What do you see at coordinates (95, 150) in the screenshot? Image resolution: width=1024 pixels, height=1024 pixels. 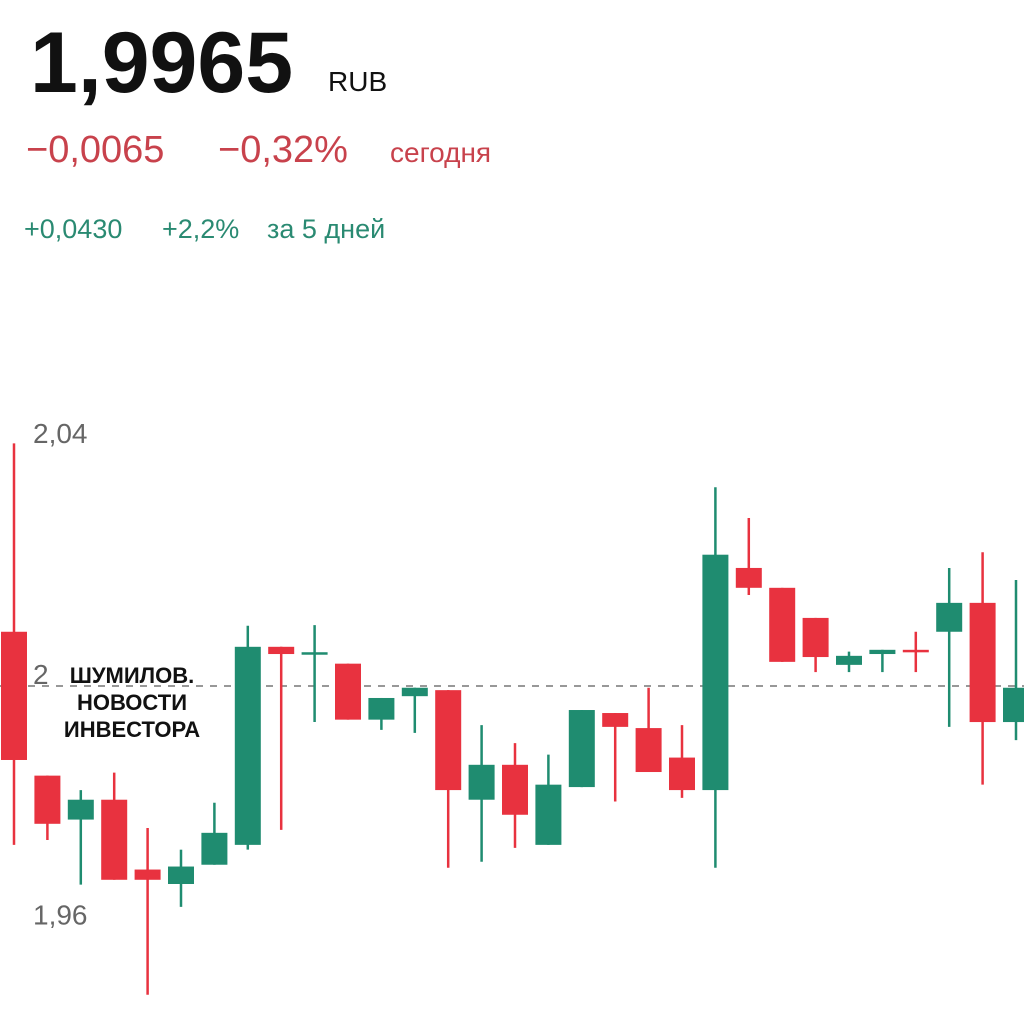 I see `change-today: −0,0065` at bounding box center [95, 150].